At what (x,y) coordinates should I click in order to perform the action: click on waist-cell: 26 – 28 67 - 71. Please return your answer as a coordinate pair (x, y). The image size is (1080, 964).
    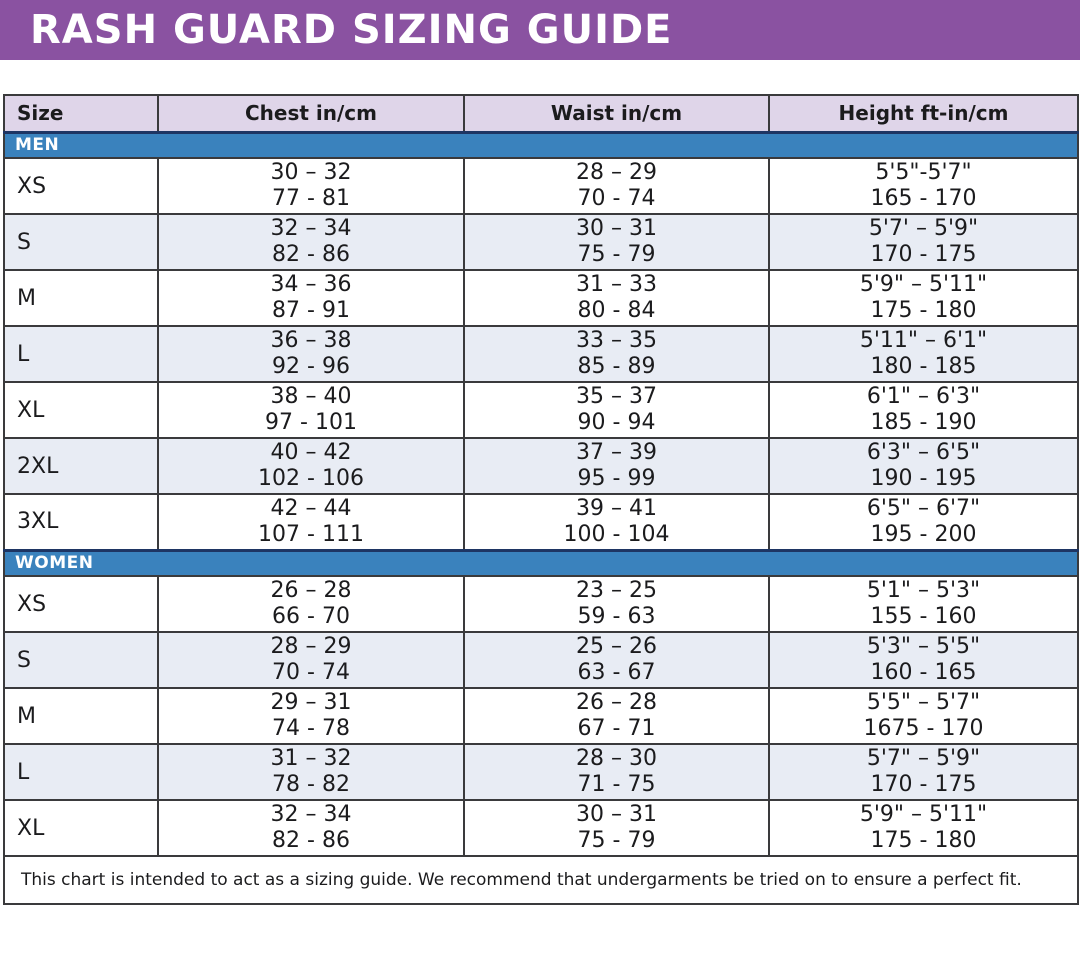
    Looking at the image, I should click on (616, 716).